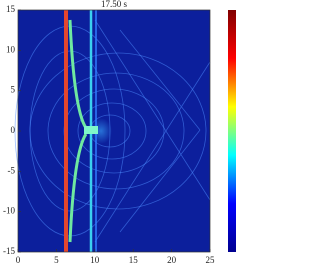  What do you see at coordinates (9, 251) in the screenshot?
I see `y-tick-label: -15` at bounding box center [9, 251].